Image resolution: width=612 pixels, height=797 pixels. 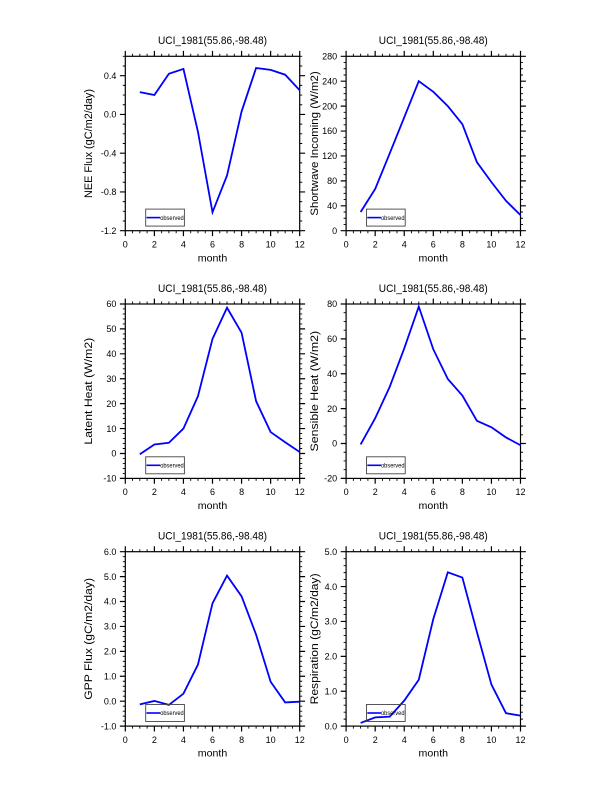 What do you see at coordinates (329, 57) in the screenshot?
I see `svg-text: 280` at bounding box center [329, 57].